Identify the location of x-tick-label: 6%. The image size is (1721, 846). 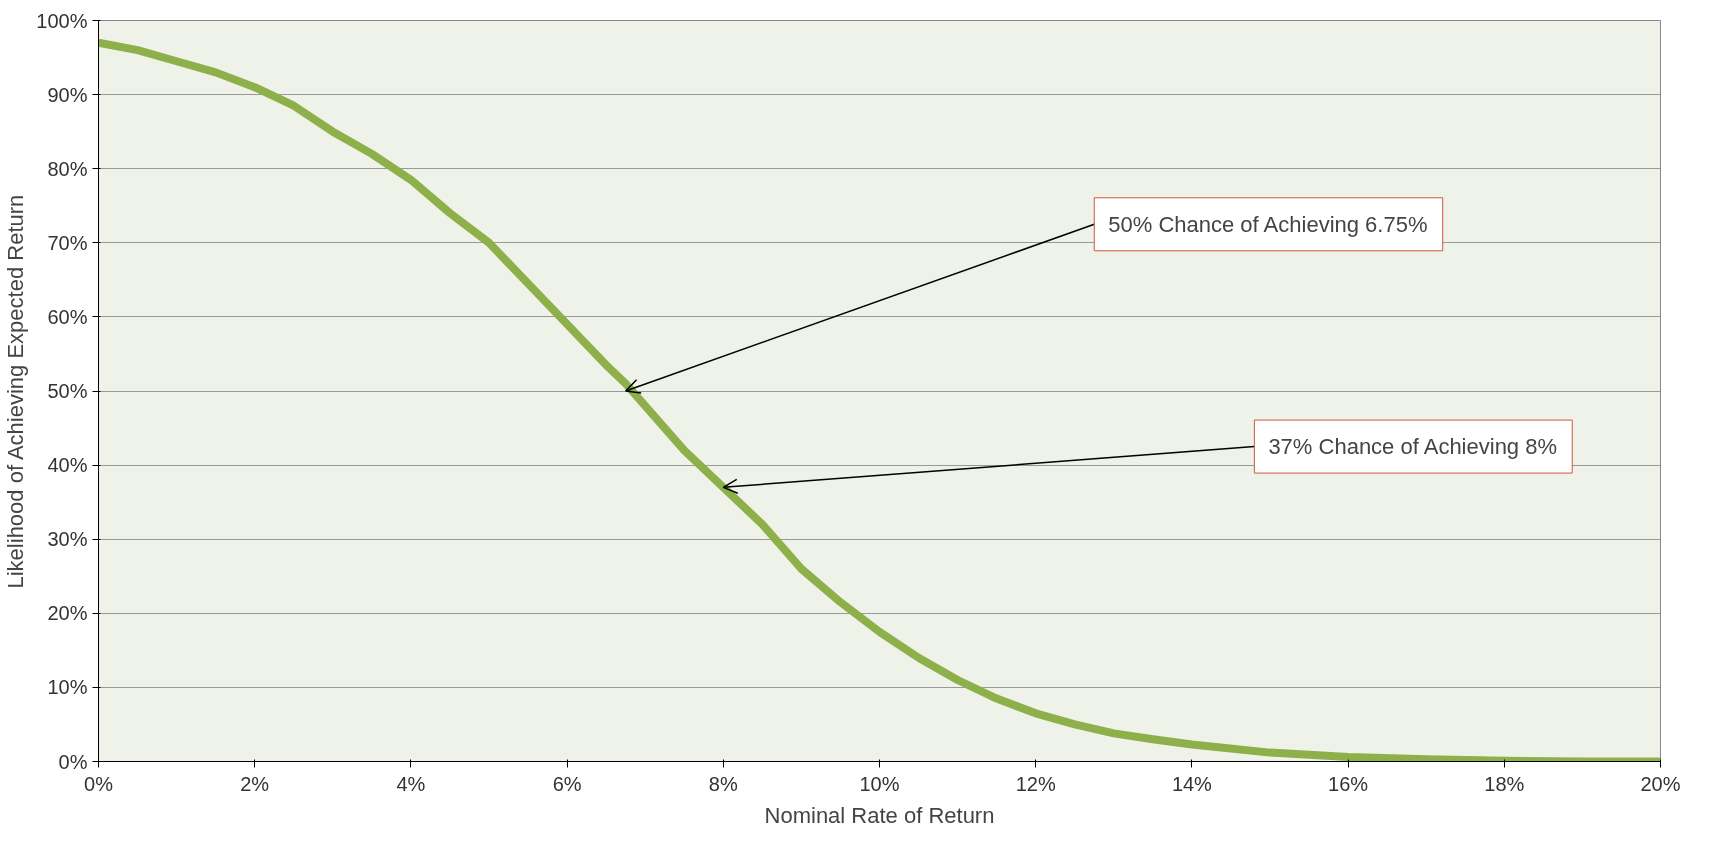
(567, 783).